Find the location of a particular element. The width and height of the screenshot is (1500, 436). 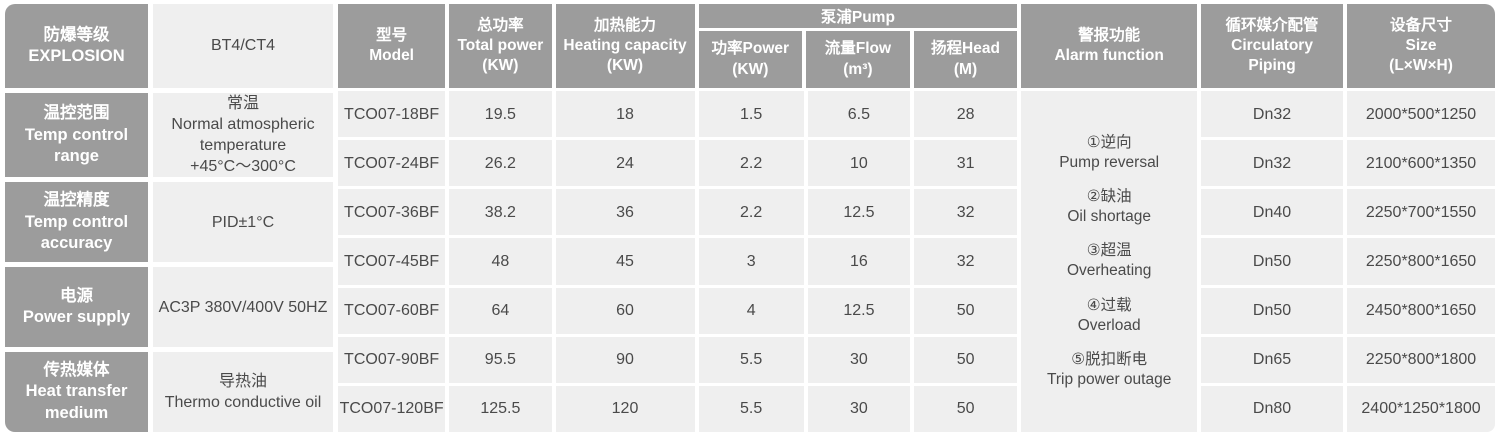

cell-size: 2450*800*1650 is located at coordinates (1421, 310).